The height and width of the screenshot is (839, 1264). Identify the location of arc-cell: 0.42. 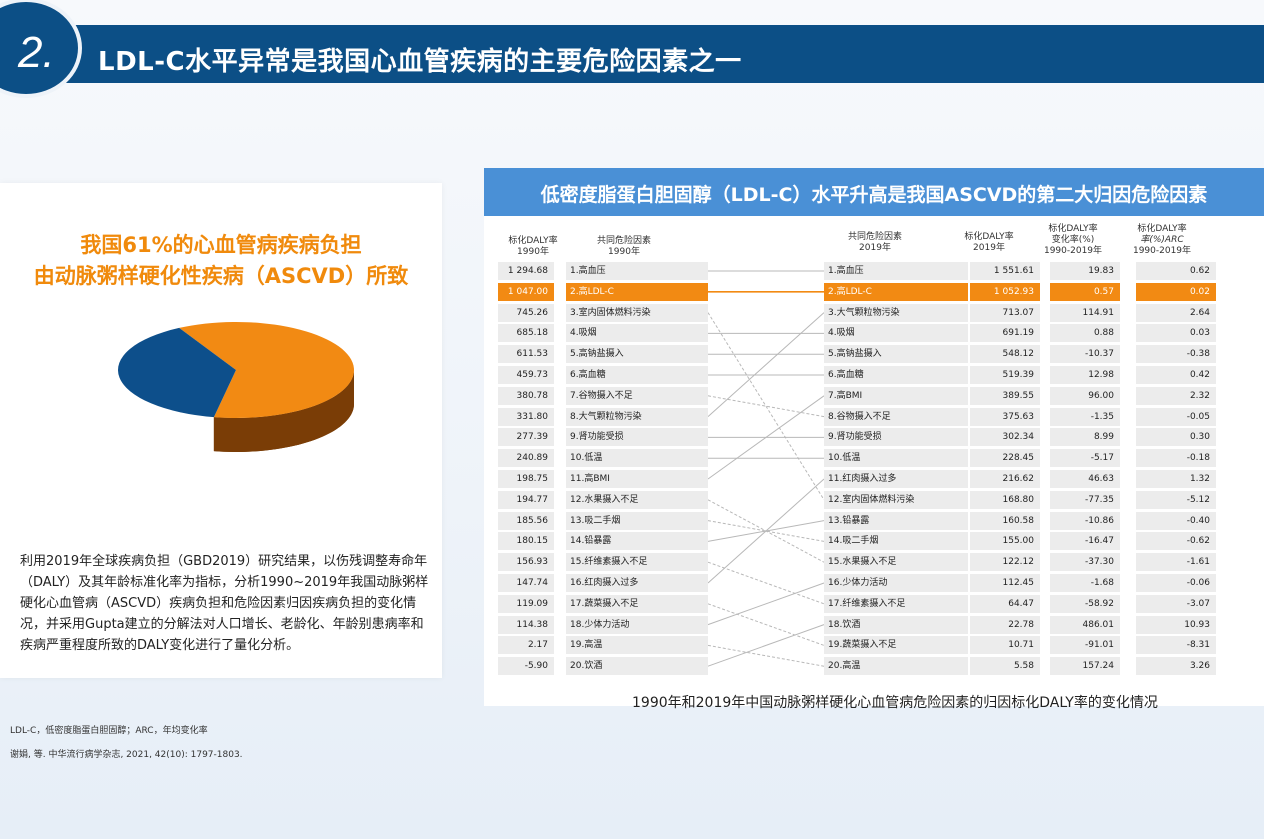
(1176, 375).